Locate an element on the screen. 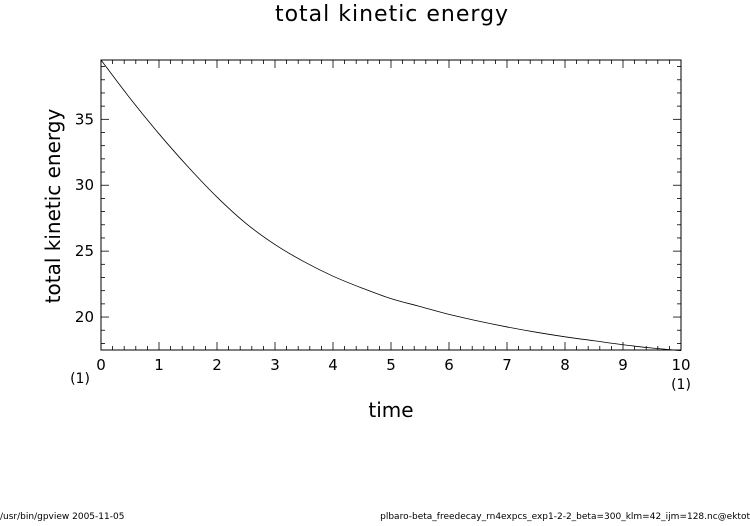 The width and height of the screenshot is (750, 526). x-tick-label: 4 is located at coordinates (333, 365).